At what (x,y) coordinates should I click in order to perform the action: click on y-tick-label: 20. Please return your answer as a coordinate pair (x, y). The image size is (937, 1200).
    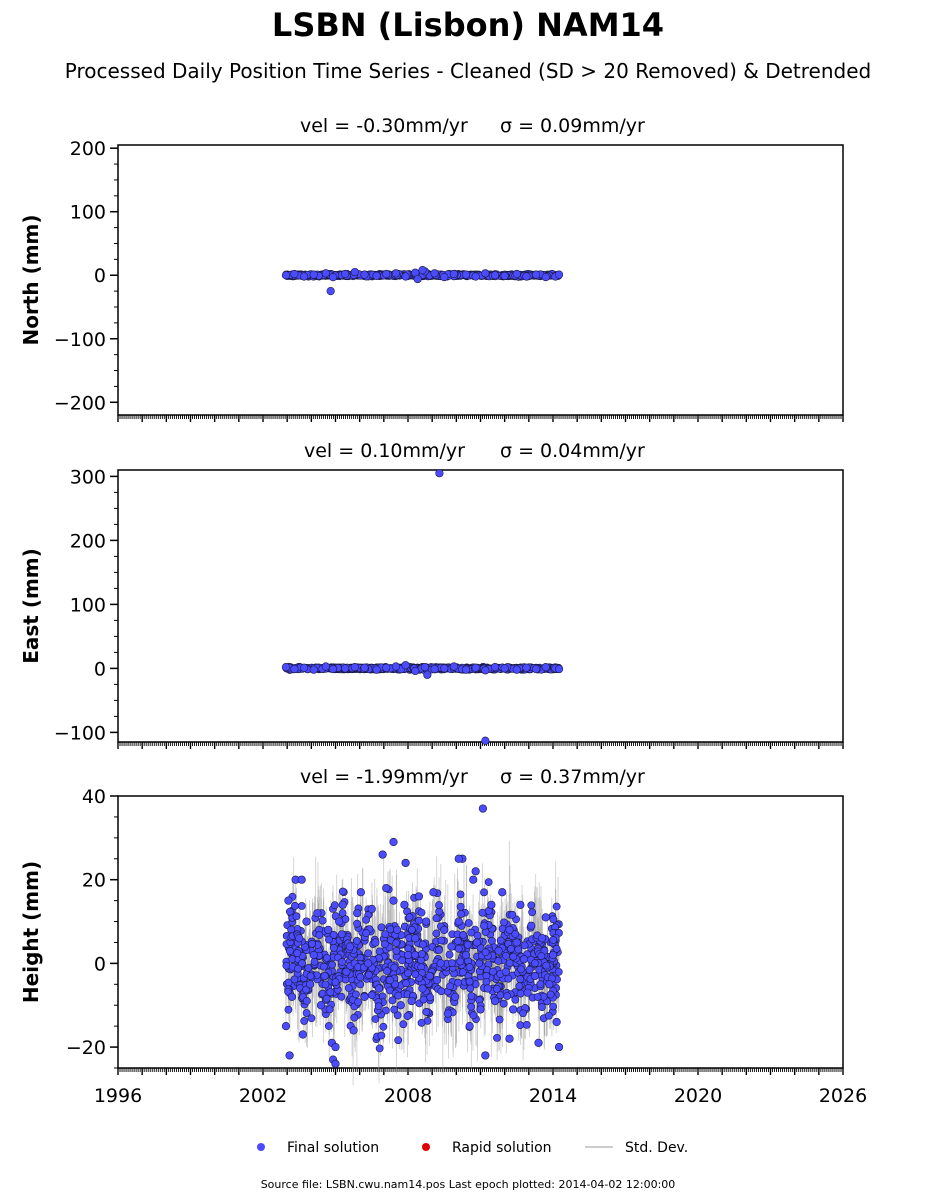
    Looking at the image, I should click on (94, 881).